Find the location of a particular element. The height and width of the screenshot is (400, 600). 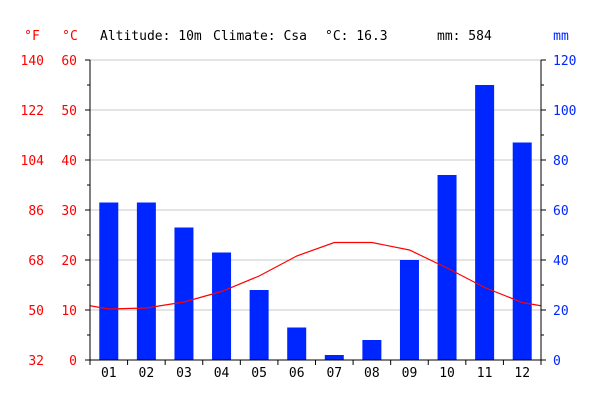

month-label-07: 07 is located at coordinates (334, 373).